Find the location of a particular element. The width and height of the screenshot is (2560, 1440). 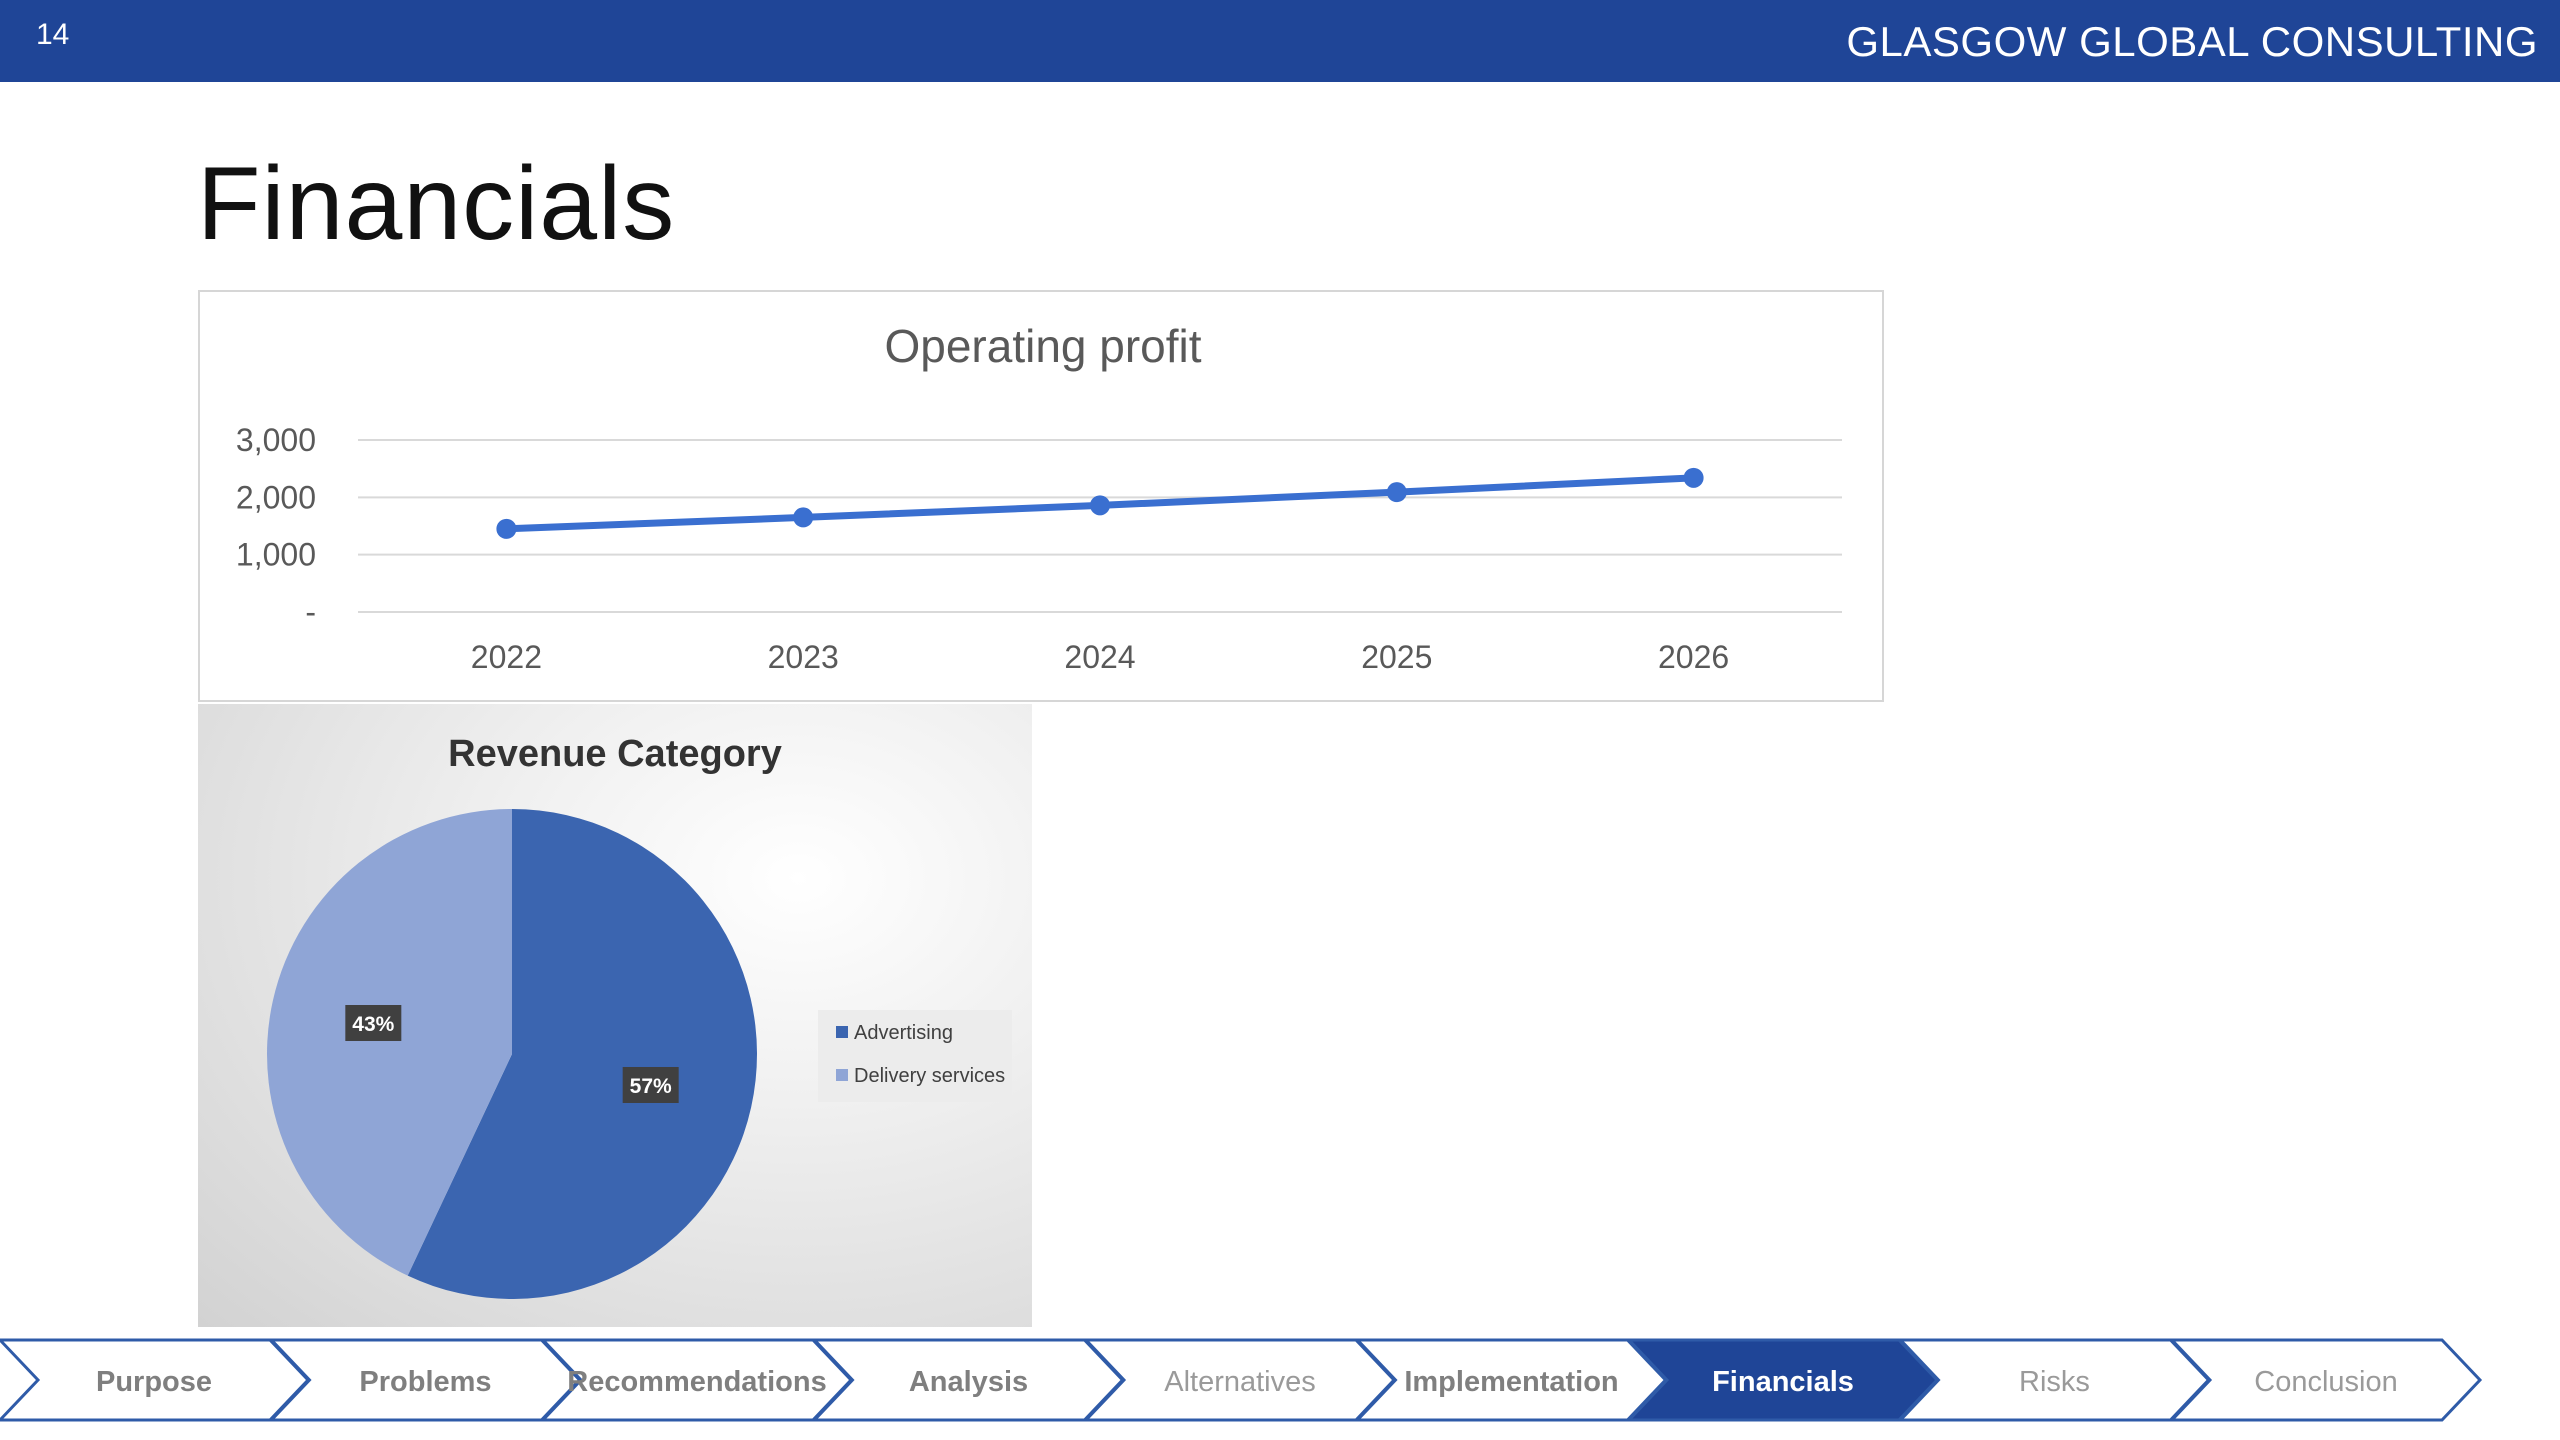

nav-item-risks: Risks is located at coordinates (2054, 1380).